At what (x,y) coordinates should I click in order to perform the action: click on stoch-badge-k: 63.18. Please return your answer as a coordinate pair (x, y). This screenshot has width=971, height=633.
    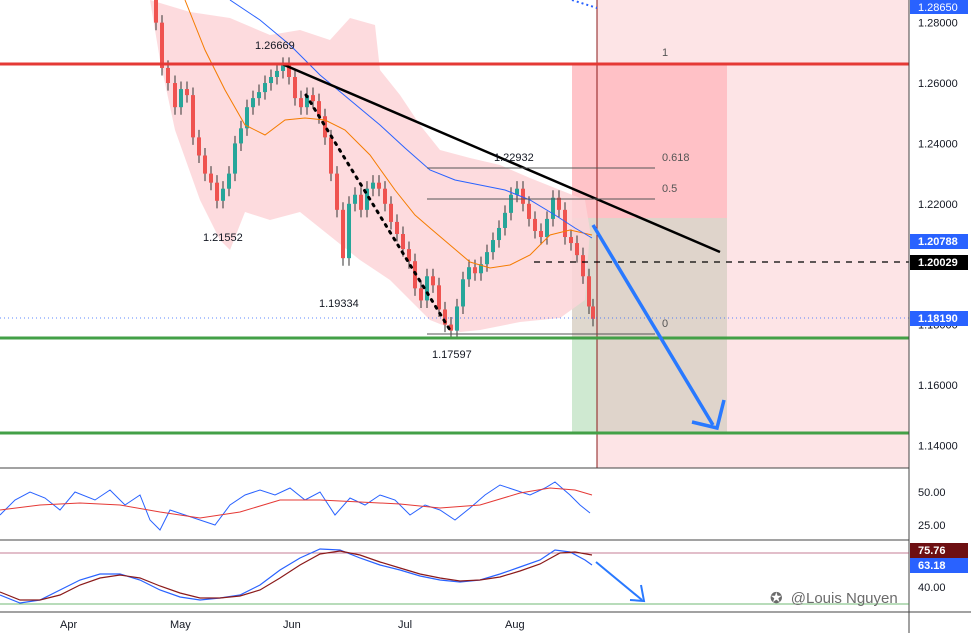
    Looking at the image, I should click on (939, 565).